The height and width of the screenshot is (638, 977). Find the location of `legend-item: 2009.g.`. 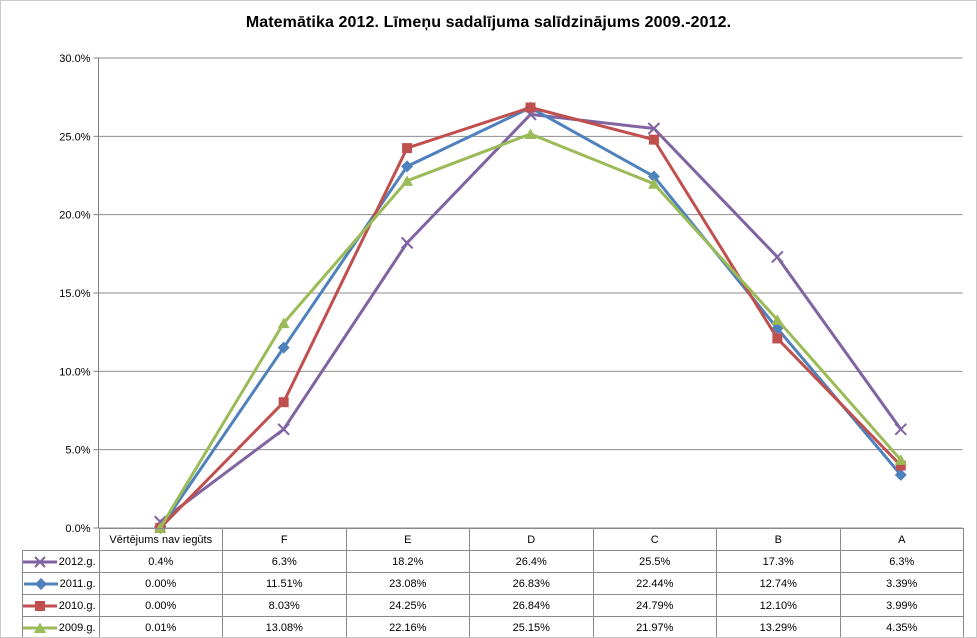

legend-item: 2009.g. is located at coordinates (60, 626).